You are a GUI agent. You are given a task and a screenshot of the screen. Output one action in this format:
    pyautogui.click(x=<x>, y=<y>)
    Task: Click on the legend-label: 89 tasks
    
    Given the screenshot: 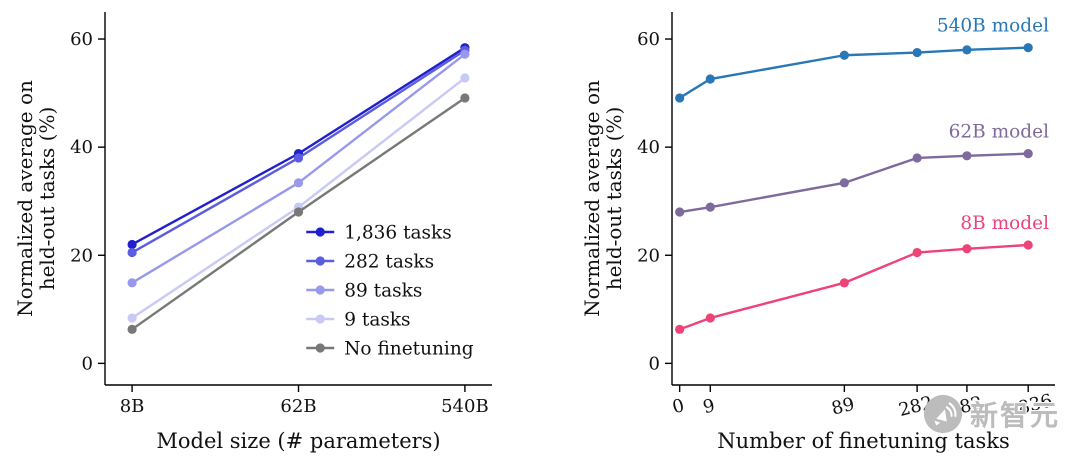 What is the action you would take?
    pyautogui.click(x=383, y=291)
    